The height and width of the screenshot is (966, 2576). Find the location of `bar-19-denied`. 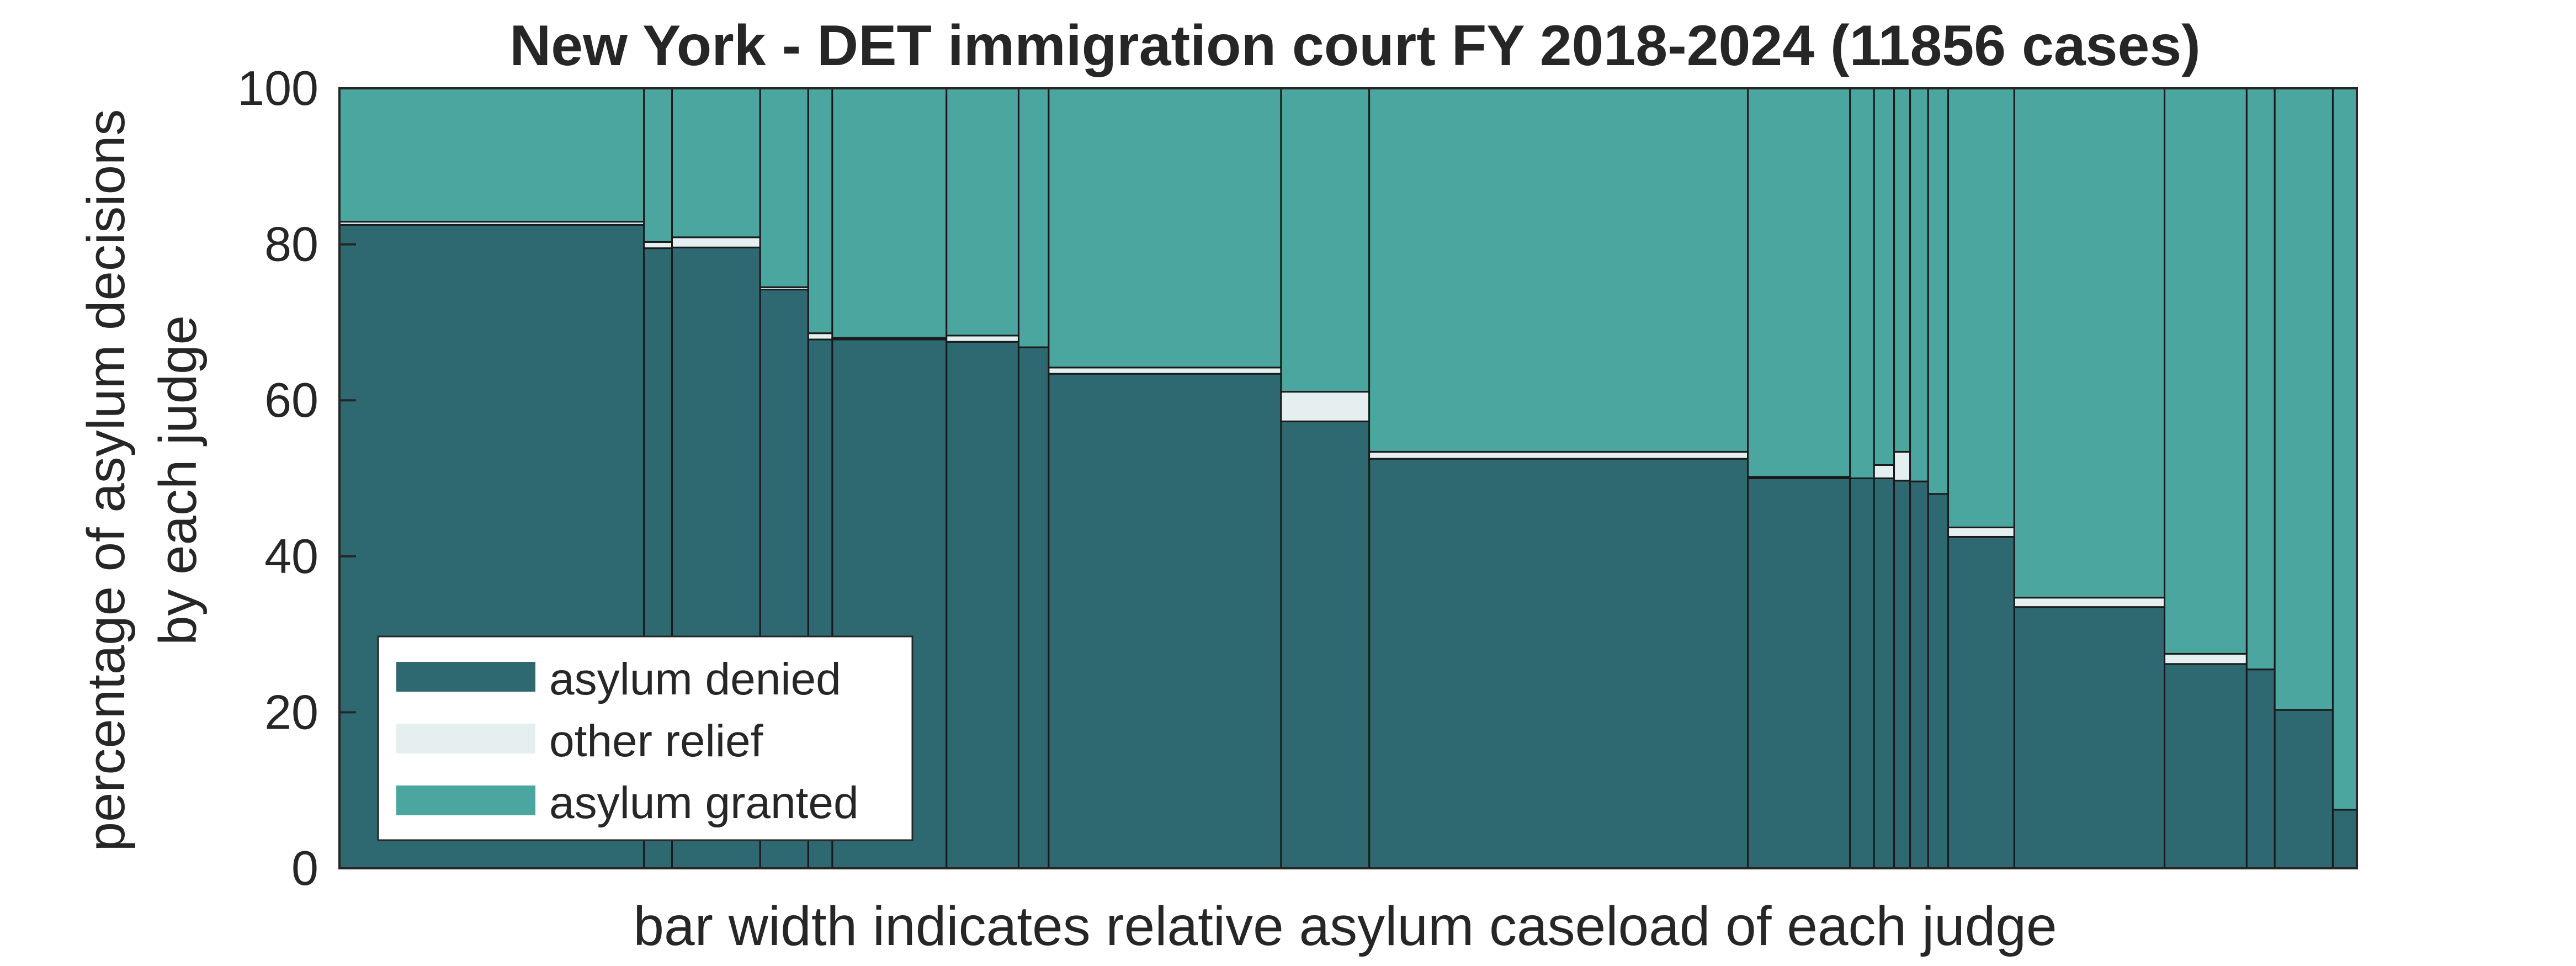

bar-19-denied is located at coordinates (2089, 738).